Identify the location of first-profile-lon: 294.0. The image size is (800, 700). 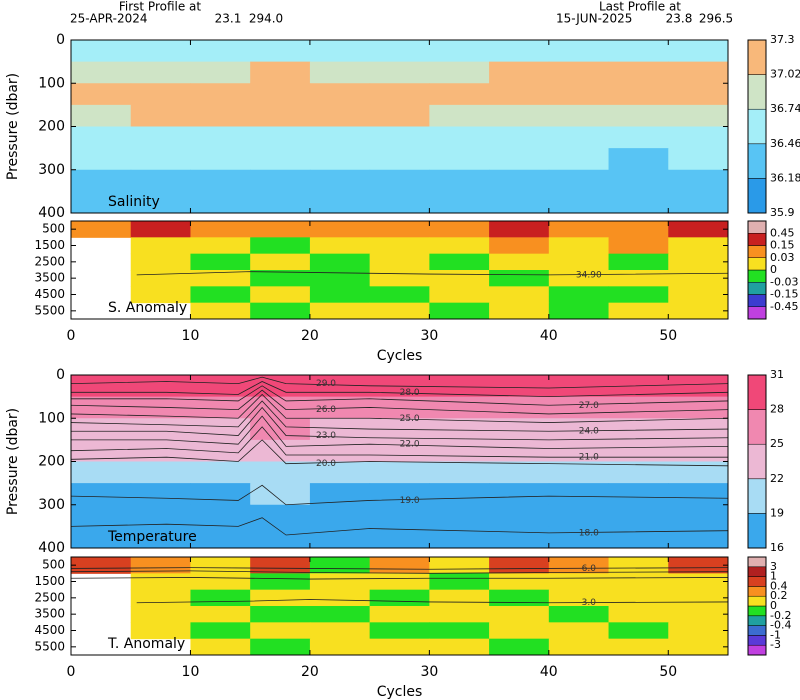
(266, 19).